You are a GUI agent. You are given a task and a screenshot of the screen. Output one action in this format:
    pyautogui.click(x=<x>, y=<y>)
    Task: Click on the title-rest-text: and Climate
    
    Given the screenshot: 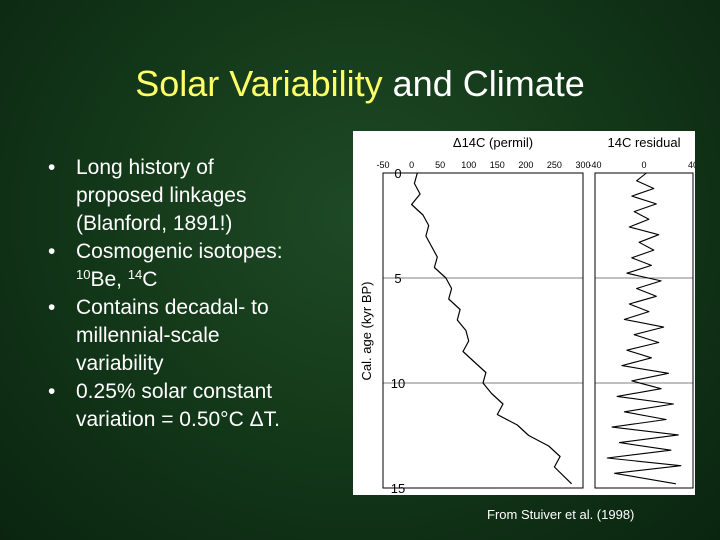 What is the action you would take?
    pyautogui.click(x=483, y=83)
    